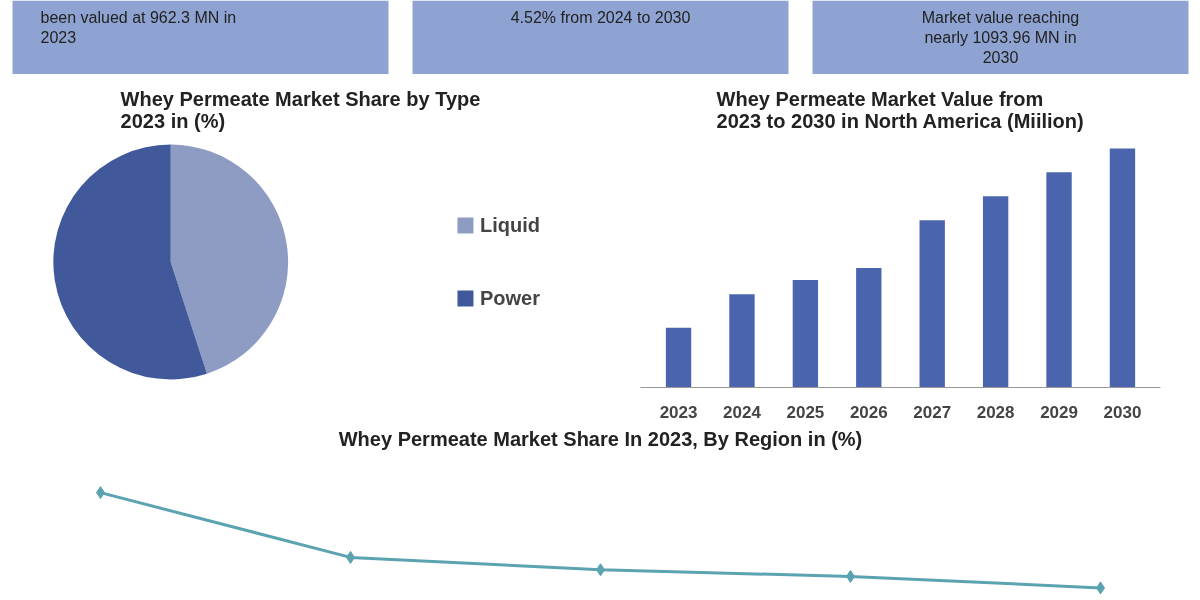 This screenshot has width=1200, height=600. What do you see at coordinates (995, 412) in the screenshot?
I see `x-tick-label: 2028` at bounding box center [995, 412].